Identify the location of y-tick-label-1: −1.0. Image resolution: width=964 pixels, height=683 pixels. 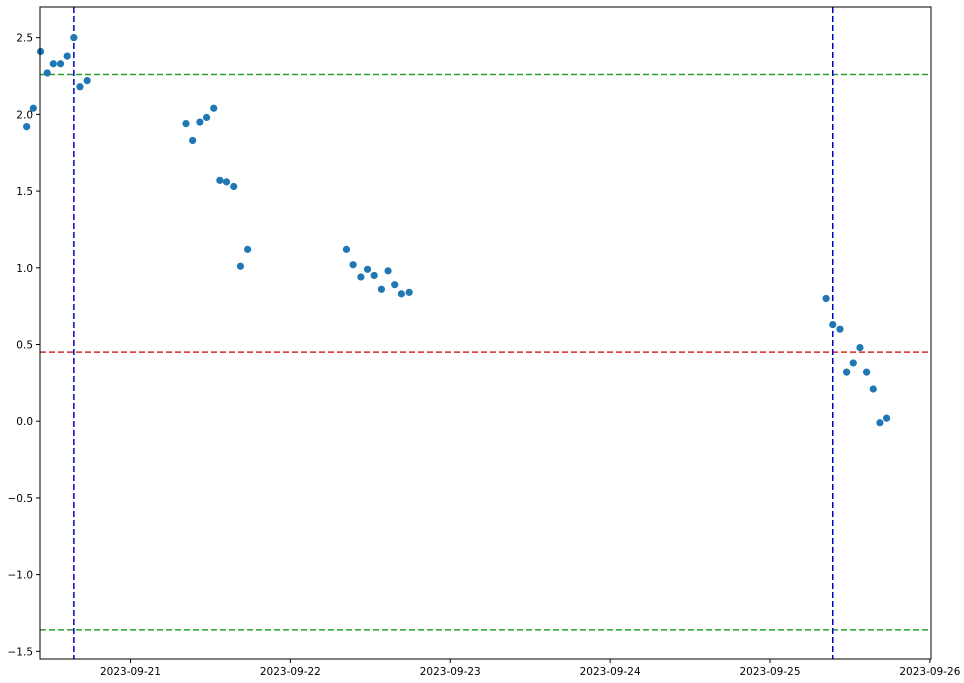
(21, 576).